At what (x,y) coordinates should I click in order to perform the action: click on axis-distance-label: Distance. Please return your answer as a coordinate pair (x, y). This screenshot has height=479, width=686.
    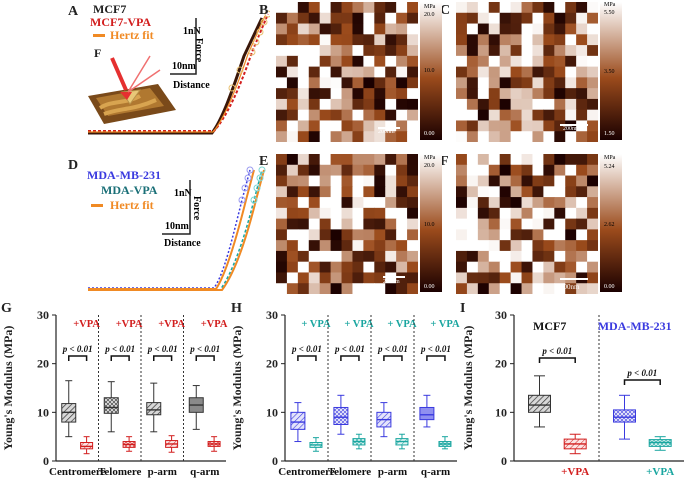
    Looking at the image, I should click on (191, 85).